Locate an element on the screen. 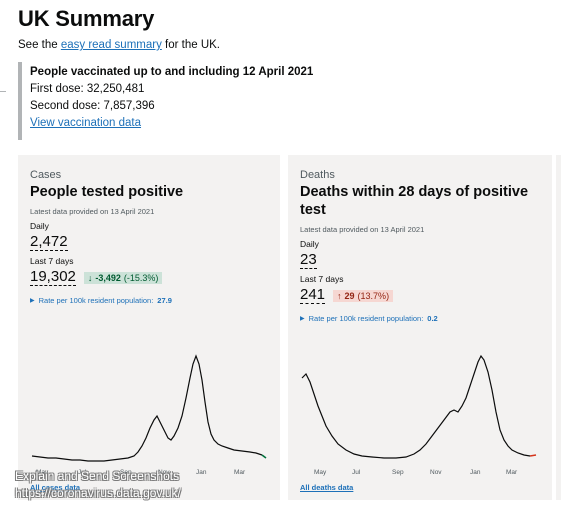 The image size is (561, 518). cases-chart: May Jul Sep Nov Jan Mar is located at coordinates (149, 415).